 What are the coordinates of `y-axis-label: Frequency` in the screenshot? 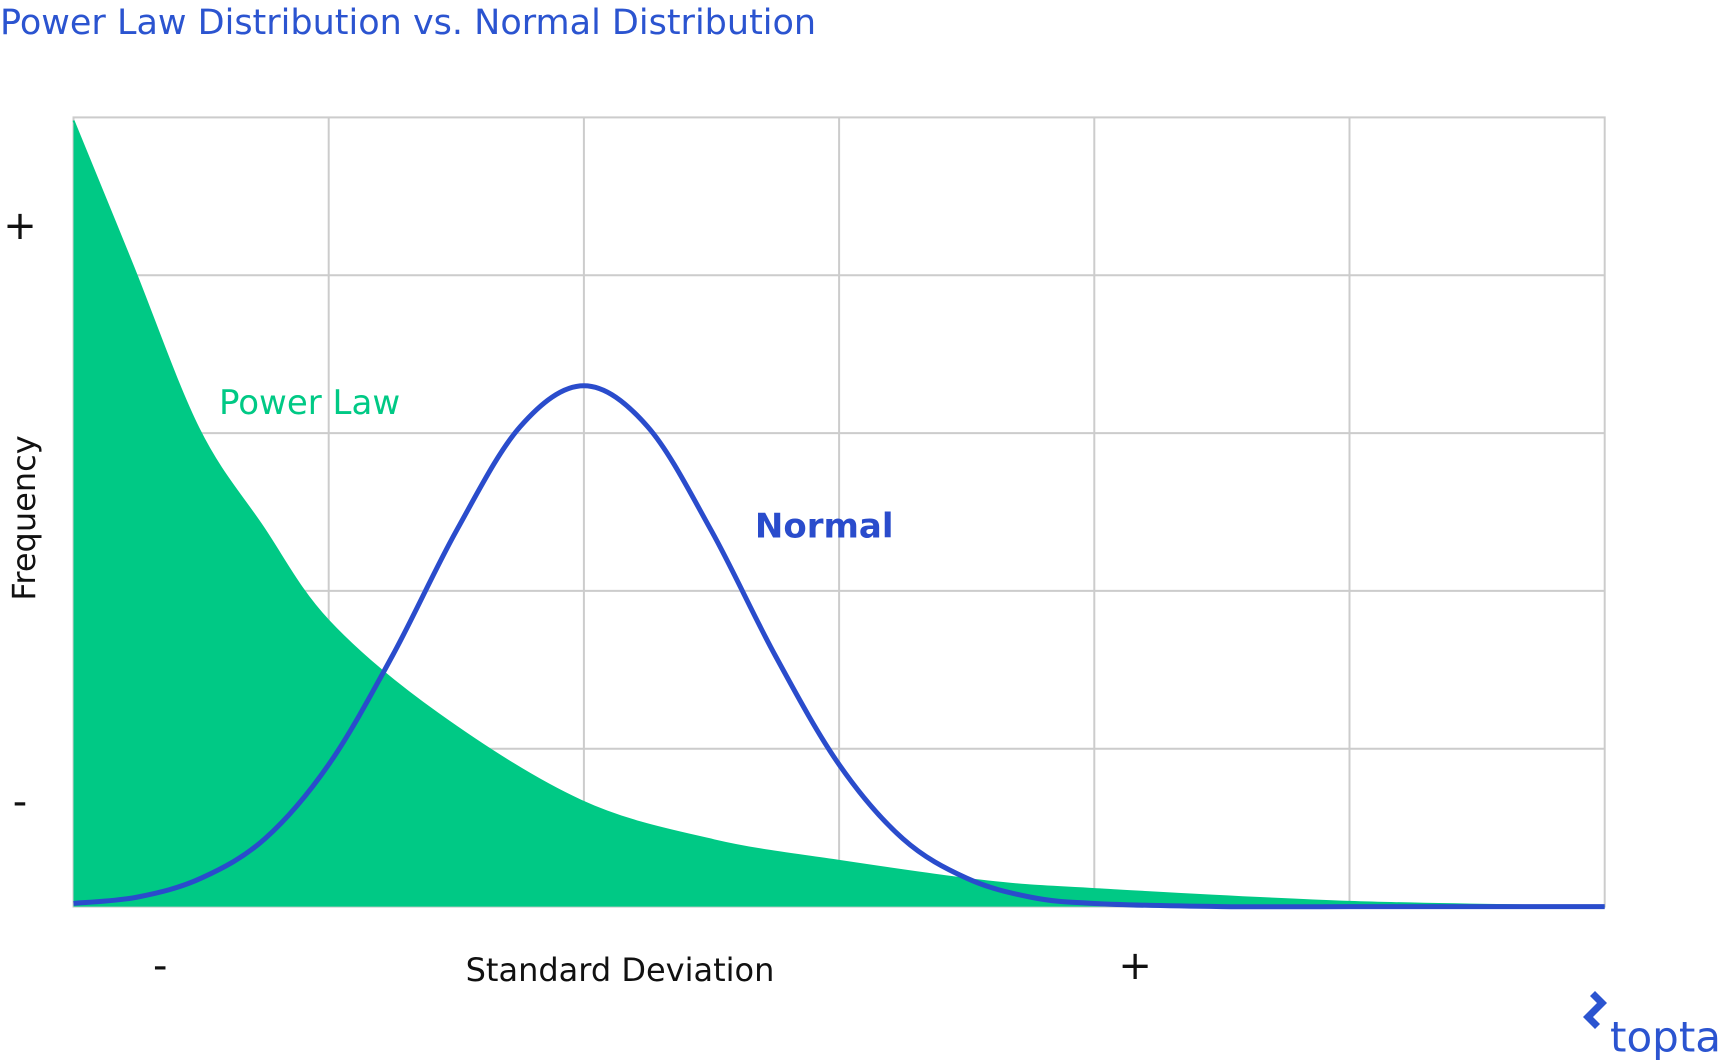 It's located at (24, 517).